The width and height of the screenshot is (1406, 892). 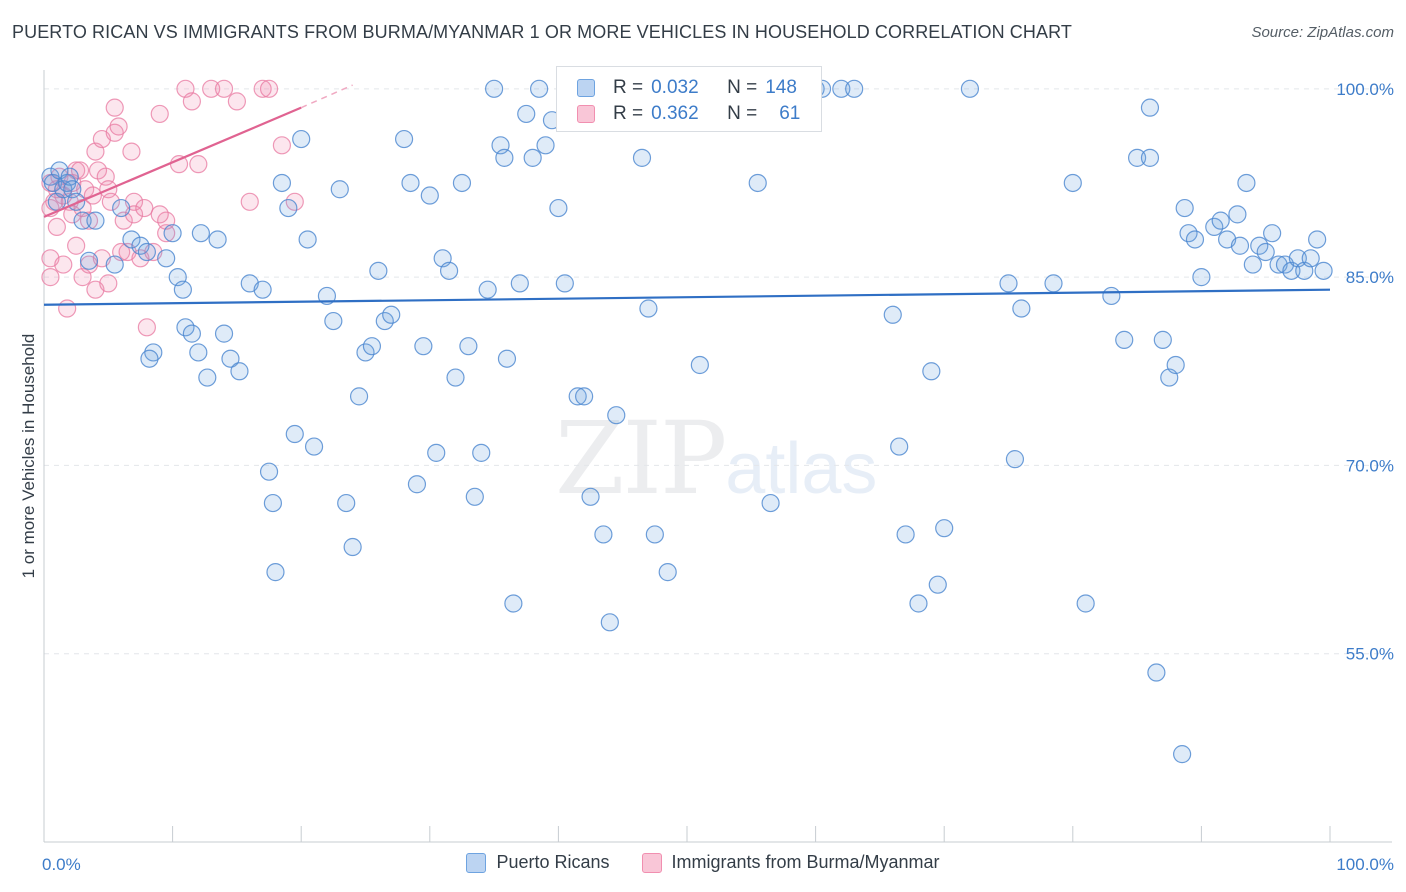 I want to click on burma-trend-line, so click(x=172, y=162).